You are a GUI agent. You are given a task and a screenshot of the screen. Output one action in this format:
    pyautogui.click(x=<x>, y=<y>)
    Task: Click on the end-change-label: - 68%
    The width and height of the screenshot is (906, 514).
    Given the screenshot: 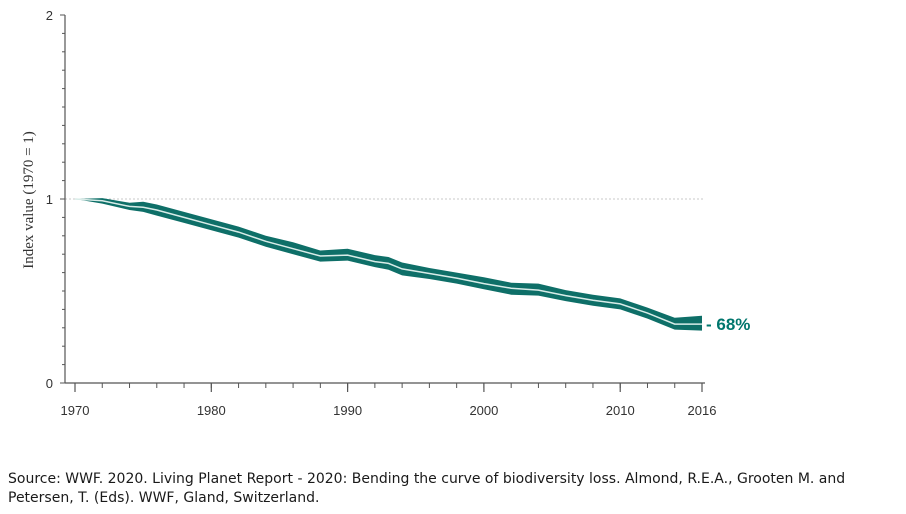 What is the action you would take?
    pyautogui.click(x=728, y=324)
    